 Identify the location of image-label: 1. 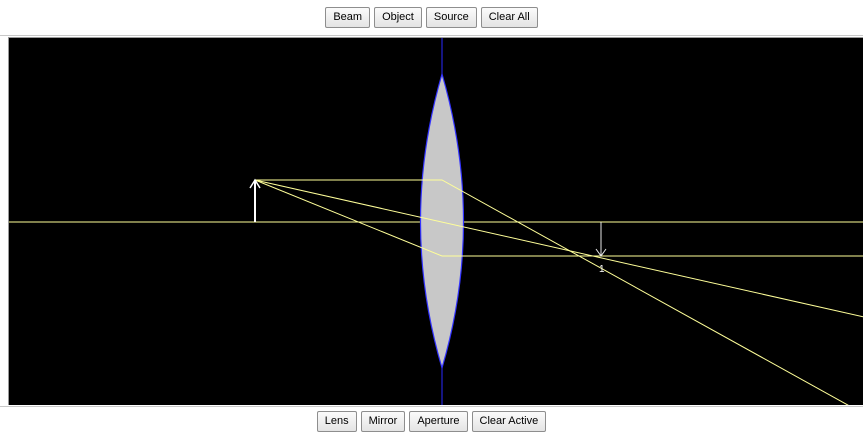
(602, 269).